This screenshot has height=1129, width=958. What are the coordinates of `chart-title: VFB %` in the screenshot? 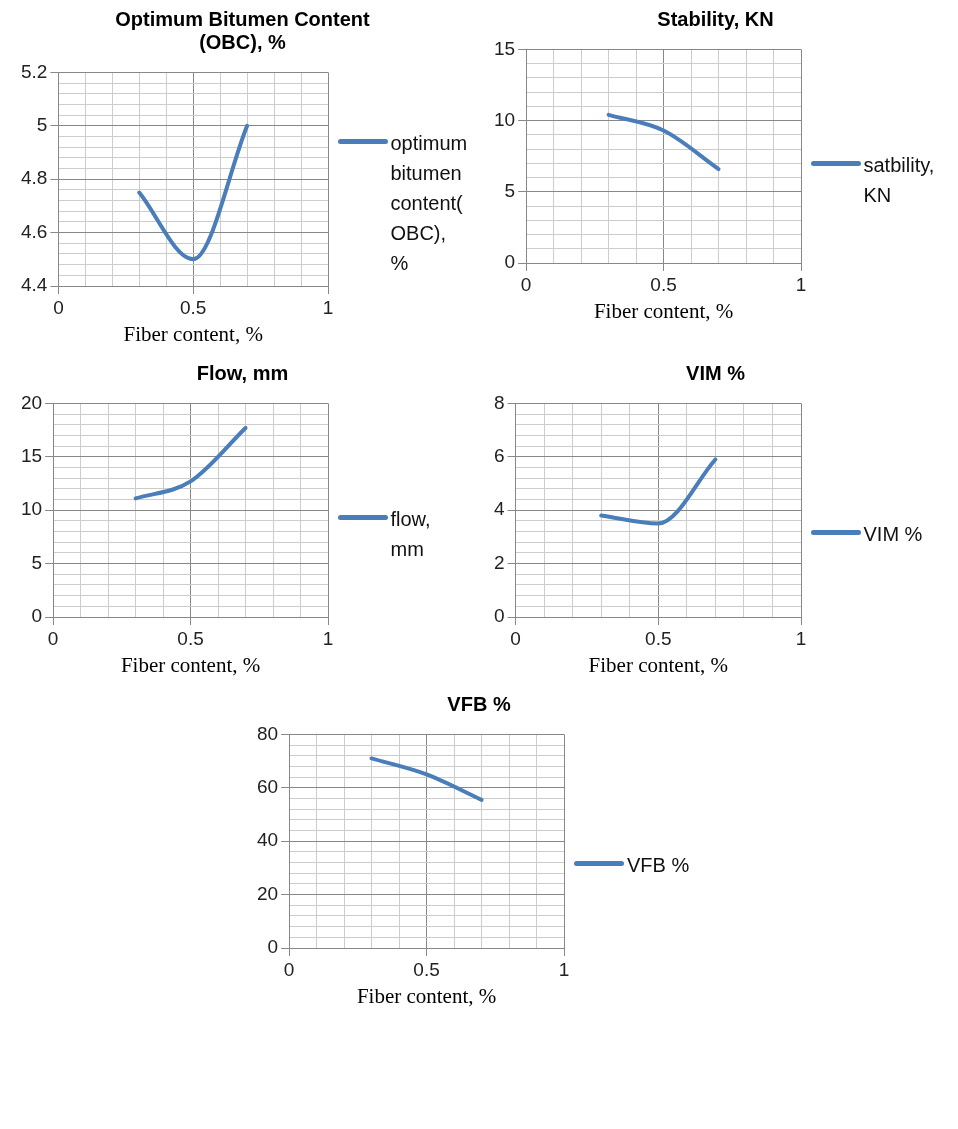 It's located at (479, 704).